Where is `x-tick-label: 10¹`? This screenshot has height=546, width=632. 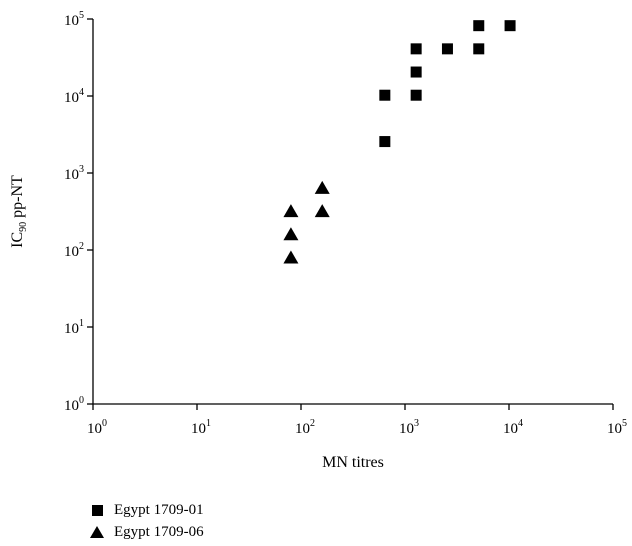 x-tick-label: 10¹ is located at coordinates (201, 427).